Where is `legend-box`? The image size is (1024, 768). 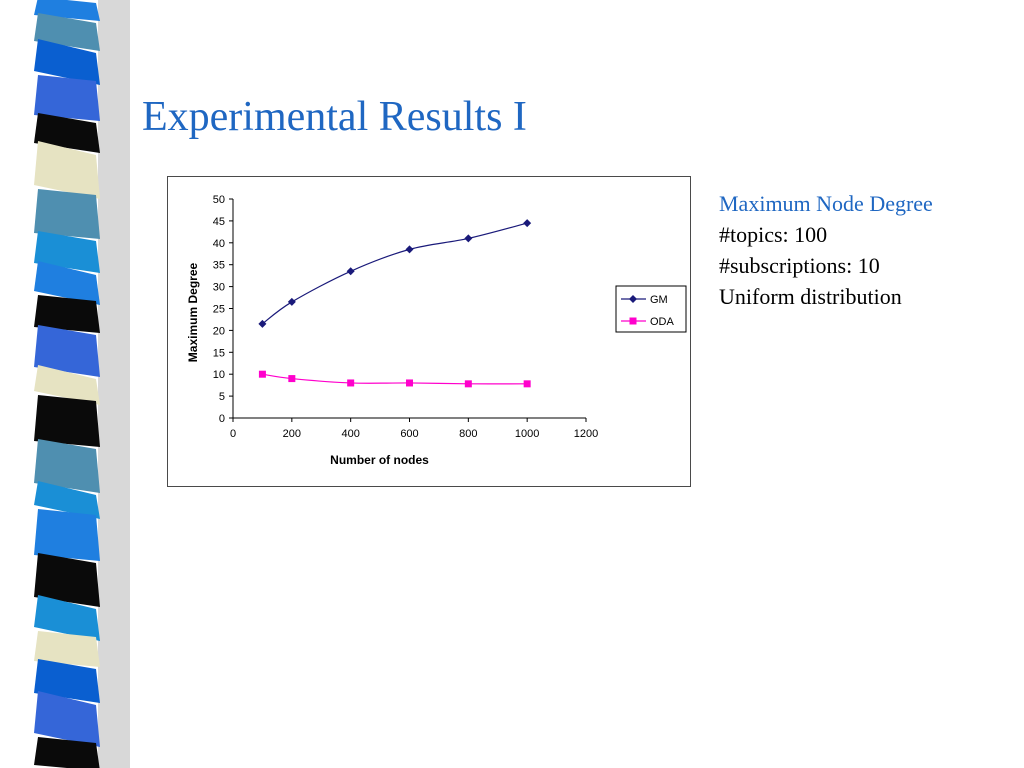 legend-box is located at coordinates (651, 309).